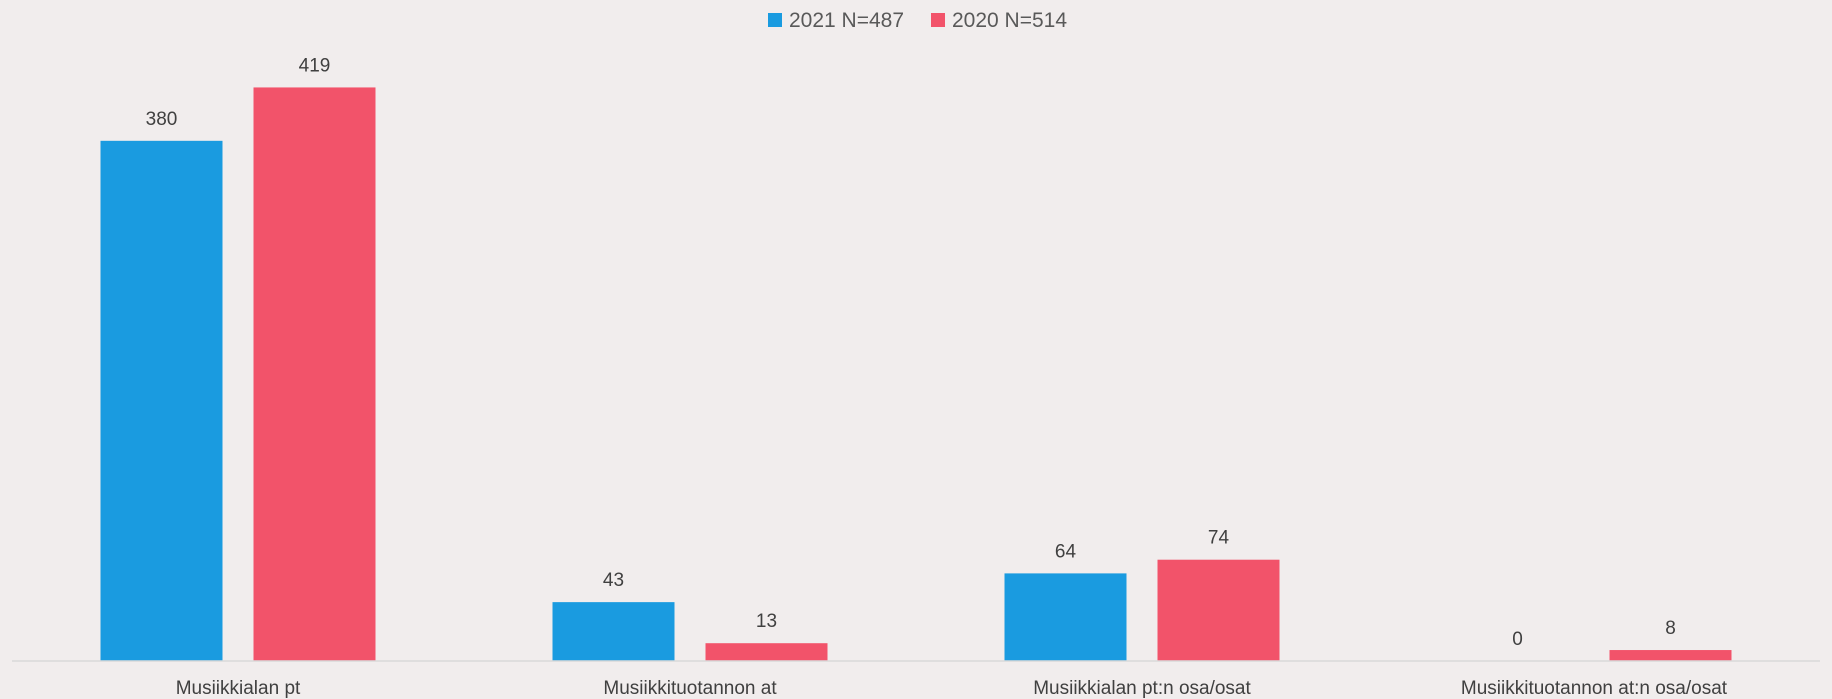 Image resolution: width=1832 pixels, height=699 pixels. What do you see at coordinates (613, 631) in the screenshot?
I see `bar-2021-n-487-musiikkituotannon-at` at bounding box center [613, 631].